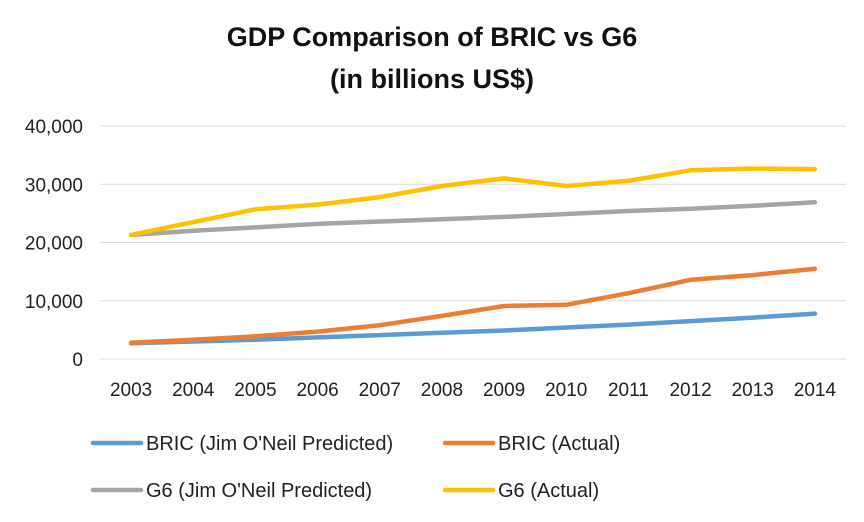  I want to click on x-tick-label: 2013, so click(753, 390).